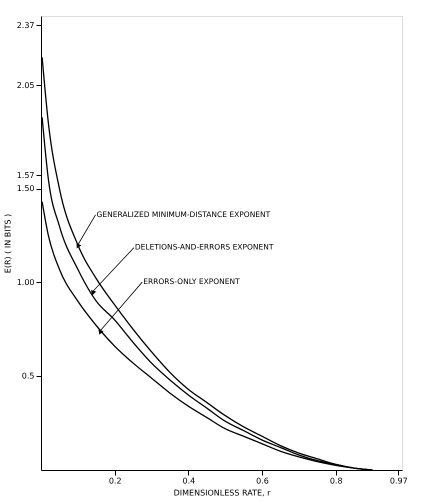  What do you see at coordinates (336, 481) in the screenshot?
I see `x-tick-label: 0.8` at bounding box center [336, 481].